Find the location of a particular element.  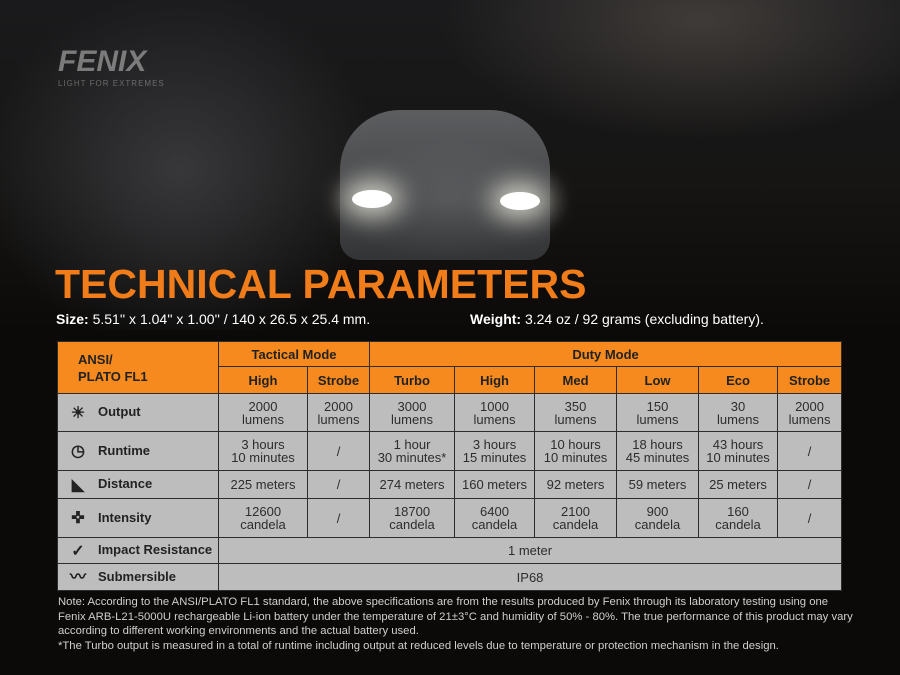

table-cell: 6400 candela is located at coordinates (495, 518).